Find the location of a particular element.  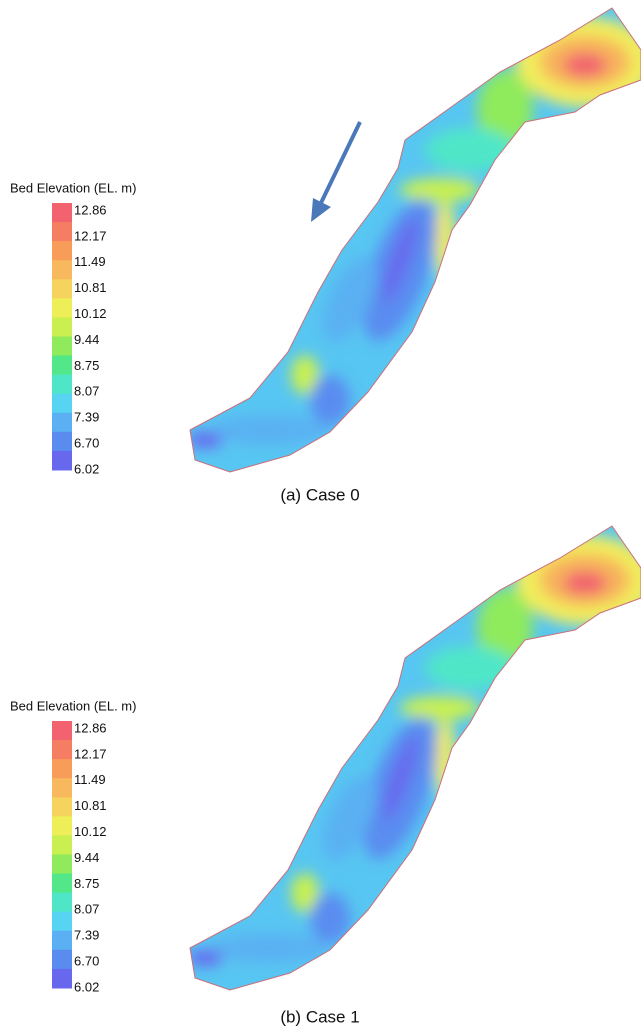

flow-arrow is located at coordinates (340, 163).